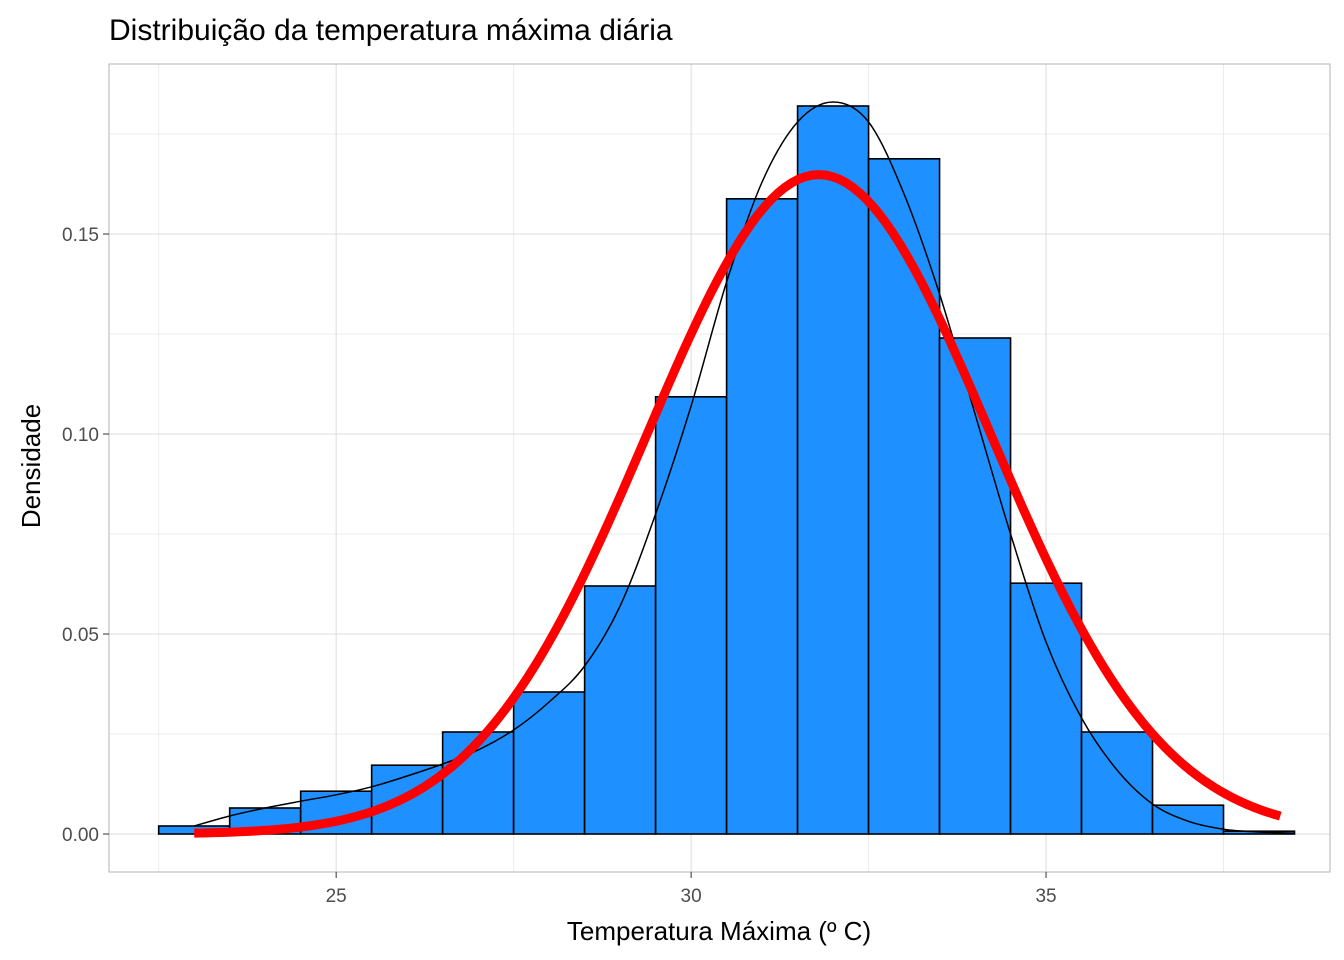 The height and width of the screenshot is (960, 1344). Describe the element at coordinates (80, 435) in the screenshot. I see `y-tick-label: 0.10` at that location.